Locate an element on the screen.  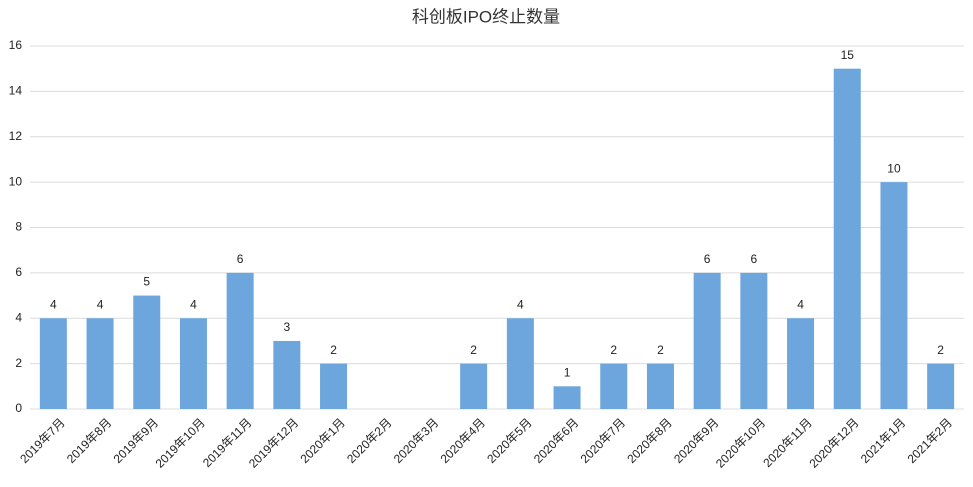
data-label: 15 is located at coordinates (848, 55).